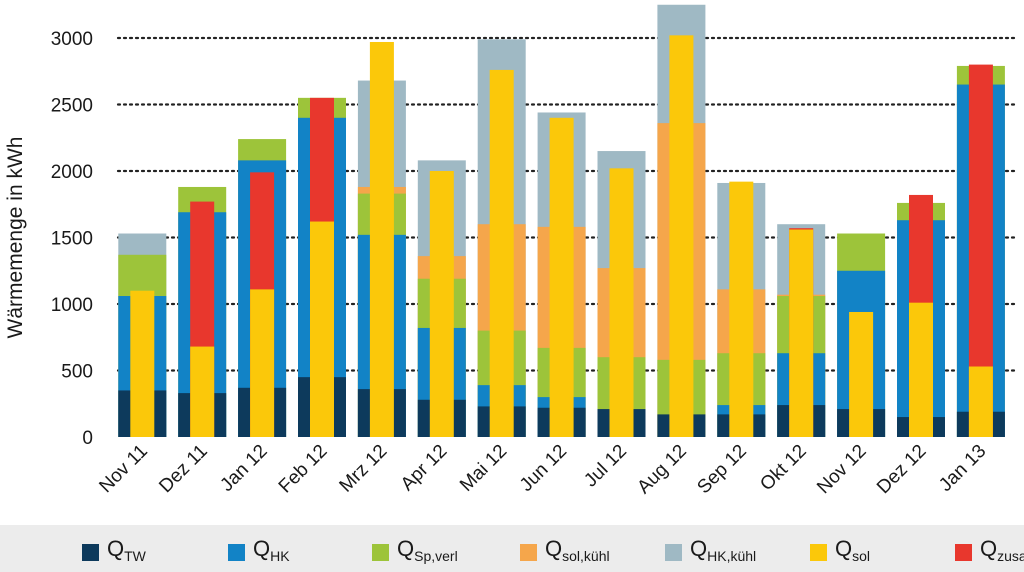 This screenshot has width=1024, height=572. I want to click on legend-item-q-sol-kuehl: Qsol,kühl, so click(565, 551).